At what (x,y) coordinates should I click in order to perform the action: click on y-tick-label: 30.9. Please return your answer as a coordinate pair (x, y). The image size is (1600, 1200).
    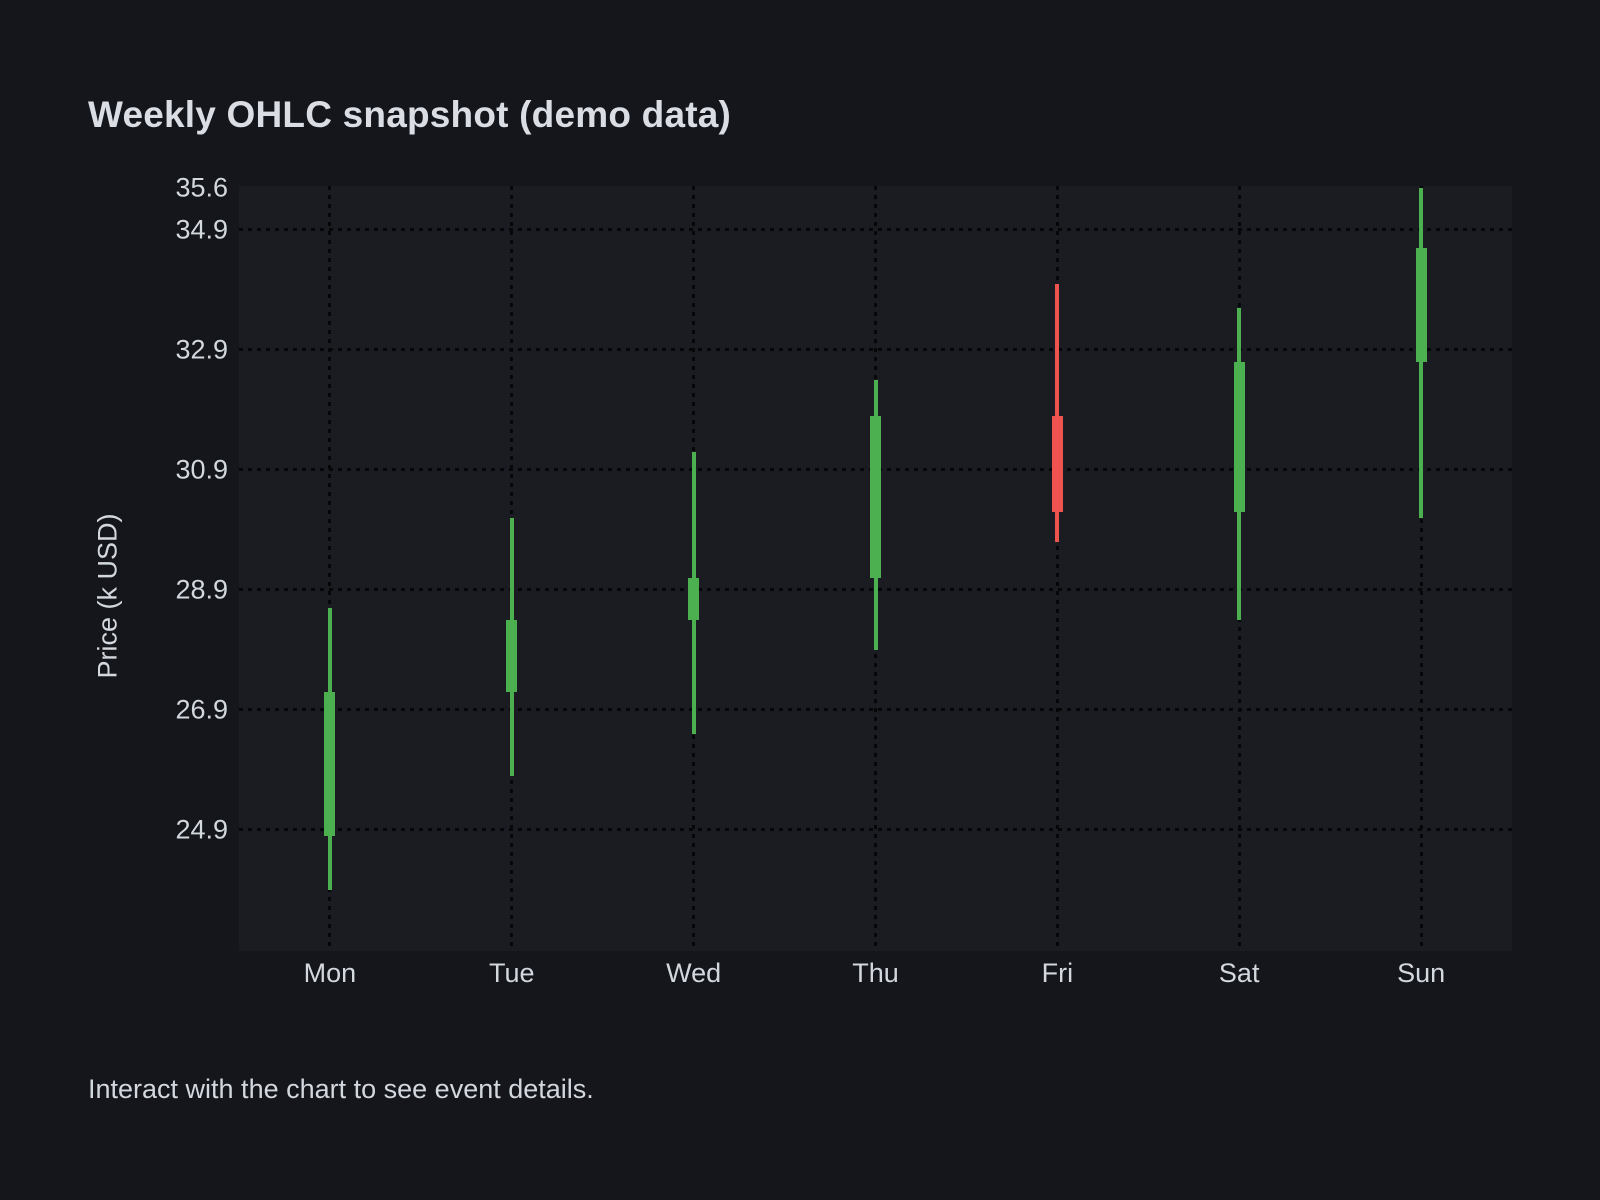
    Looking at the image, I should click on (201, 469).